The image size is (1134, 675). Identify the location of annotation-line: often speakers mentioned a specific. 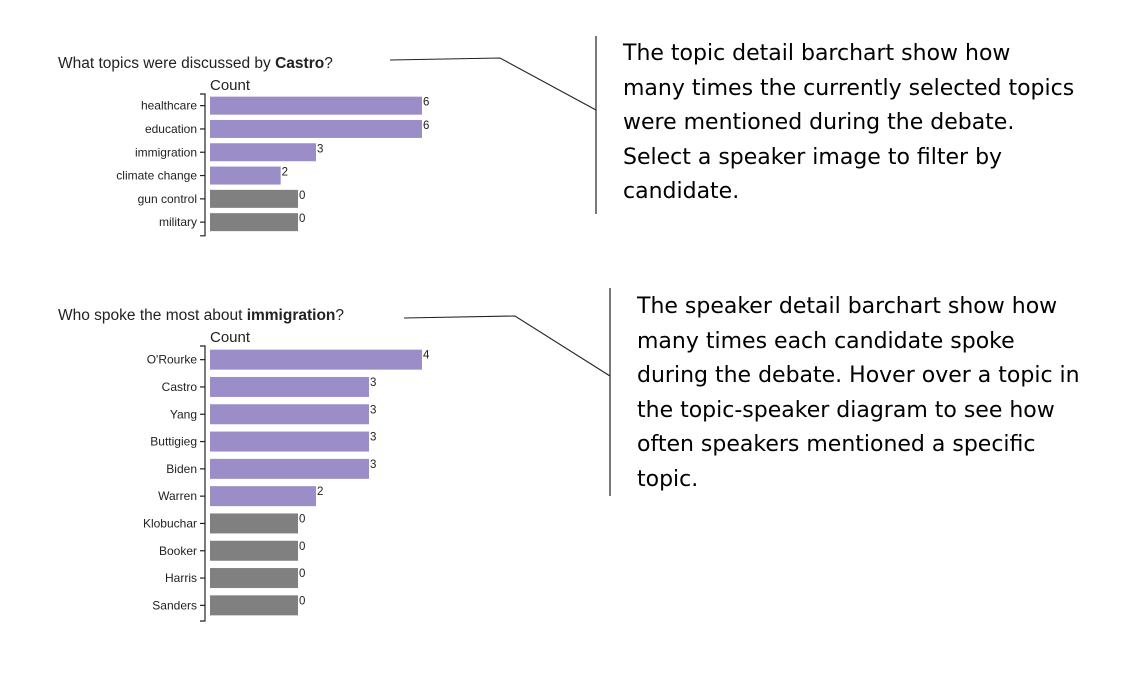
(836, 444).